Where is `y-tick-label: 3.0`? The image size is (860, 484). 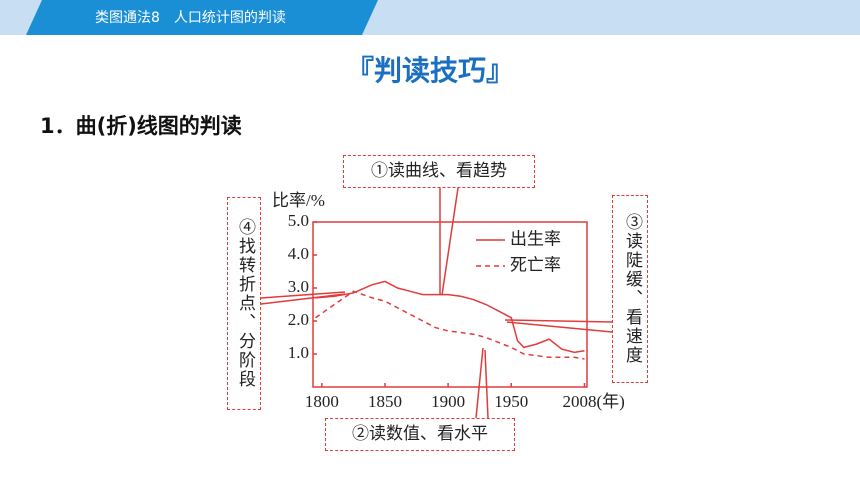
y-tick-label: 3.0 is located at coordinates (298, 286).